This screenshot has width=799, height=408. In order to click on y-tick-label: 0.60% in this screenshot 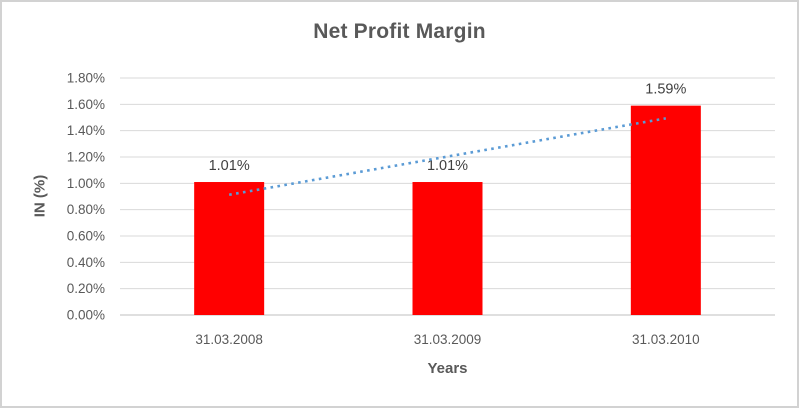, I will do `click(86, 236)`.